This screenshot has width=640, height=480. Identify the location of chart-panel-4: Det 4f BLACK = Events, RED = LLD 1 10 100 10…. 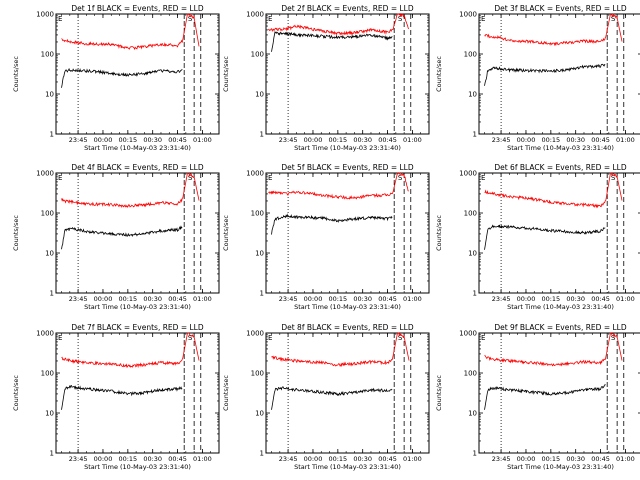
(116, 237).